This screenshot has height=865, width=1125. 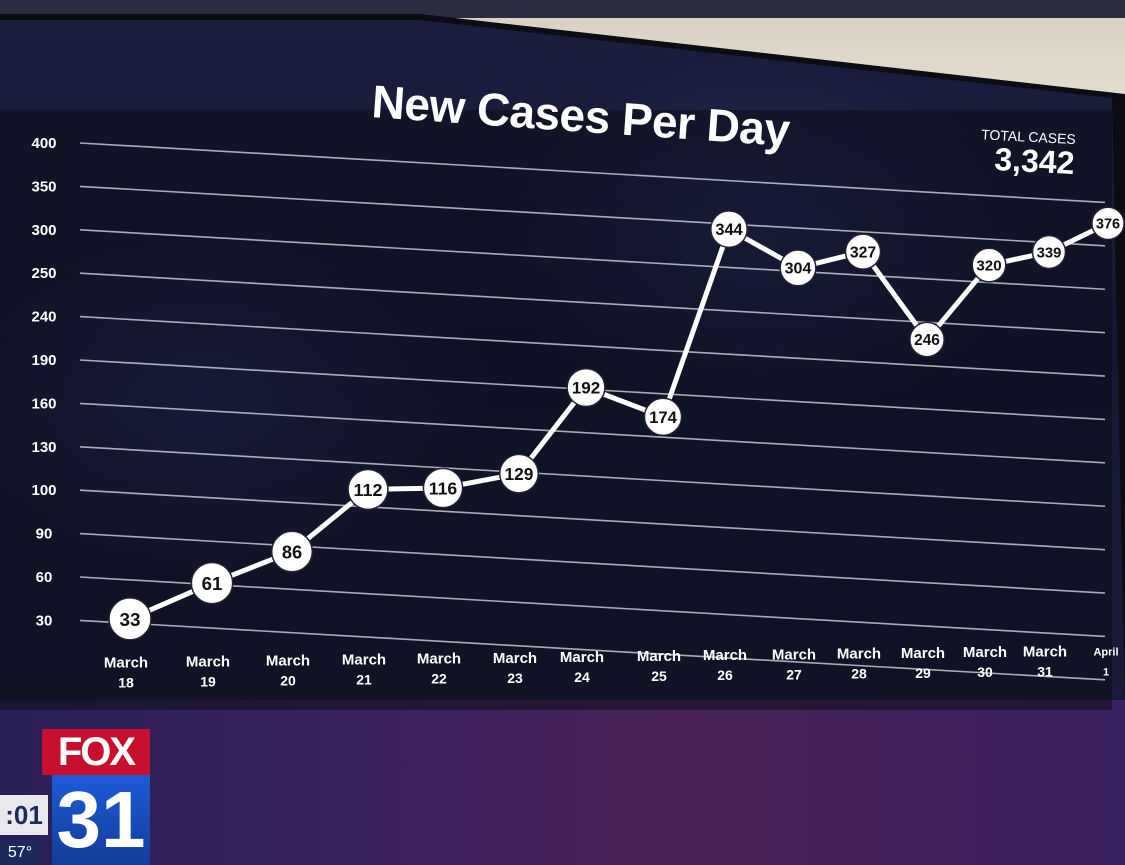 I want to click on x-tick-day: 26, so click(x=725, y=675).